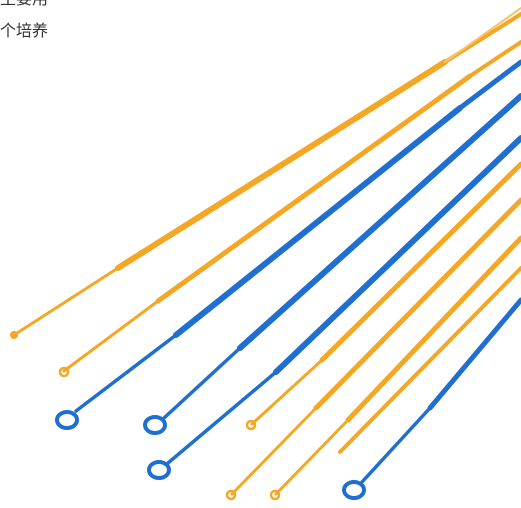 This screenshot has width=521, height=508. I want to click on caption-line-2: 个培养, so click(24, 31).